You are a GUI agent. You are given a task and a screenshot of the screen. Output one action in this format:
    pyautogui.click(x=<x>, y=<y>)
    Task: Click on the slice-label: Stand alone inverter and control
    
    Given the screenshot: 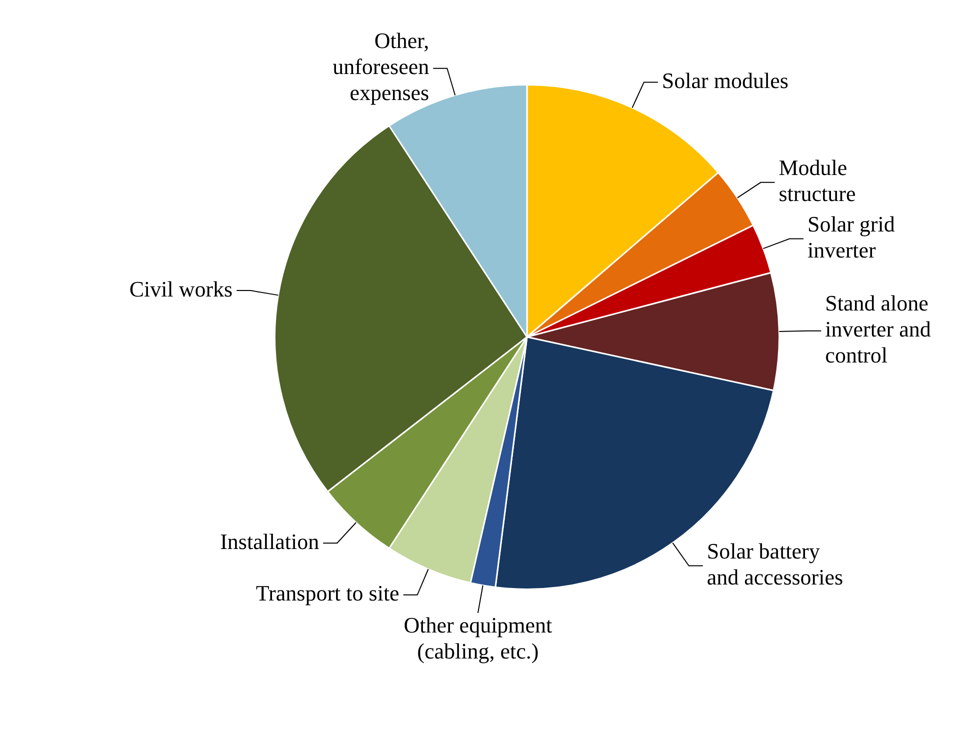 What is the action you would take?
    pyautogui.click(x=878, y=329)
    